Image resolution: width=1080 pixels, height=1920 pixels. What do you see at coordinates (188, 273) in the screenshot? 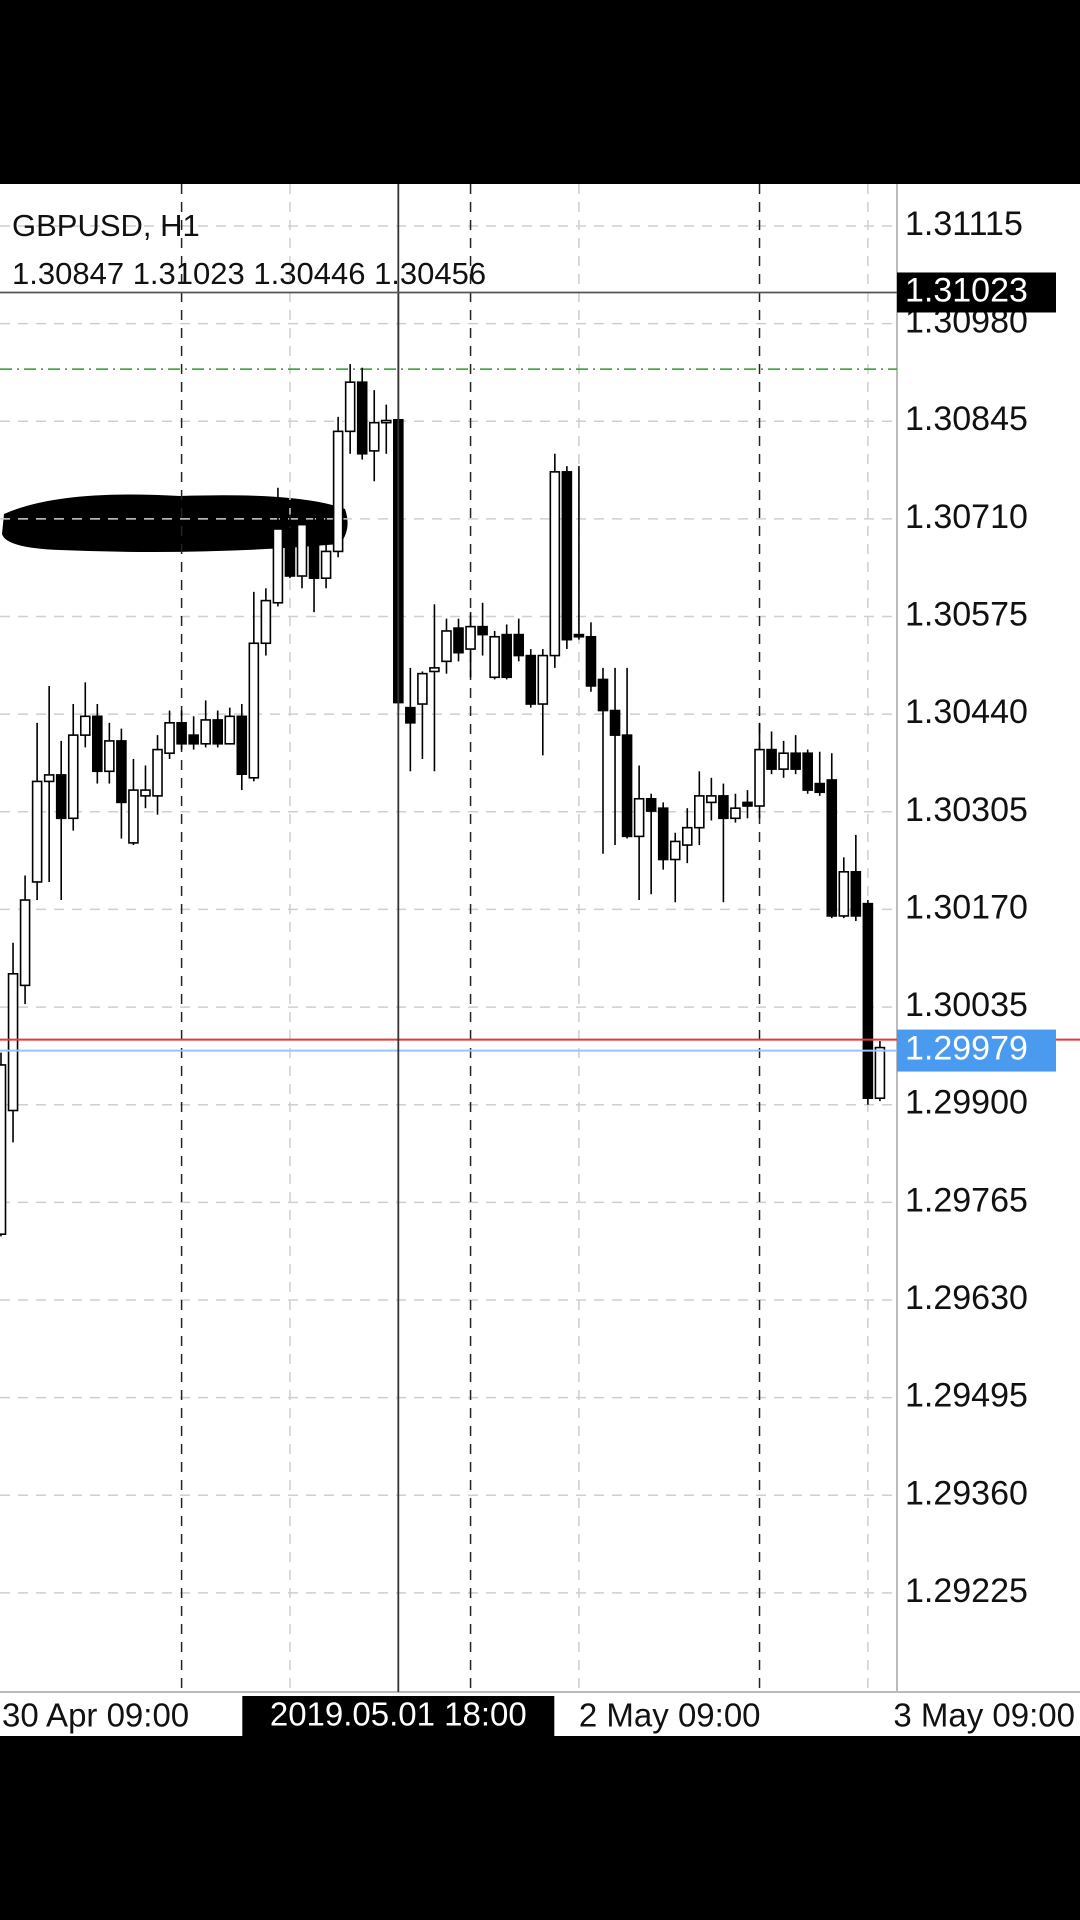
I see `ohlc-high: 1.31023` at bounding box center [188, 273].